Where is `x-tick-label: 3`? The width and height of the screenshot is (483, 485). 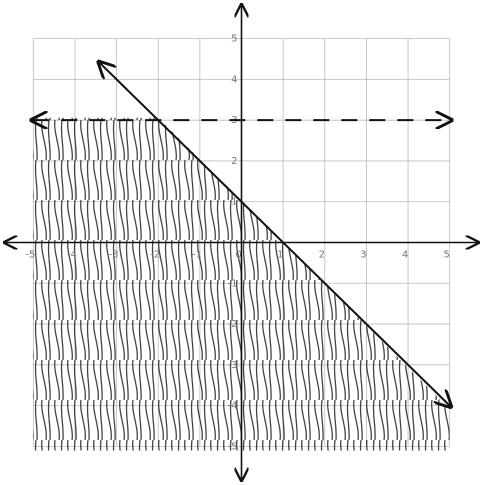 x-tick-label: 3 is located at coordinates (363, 255).